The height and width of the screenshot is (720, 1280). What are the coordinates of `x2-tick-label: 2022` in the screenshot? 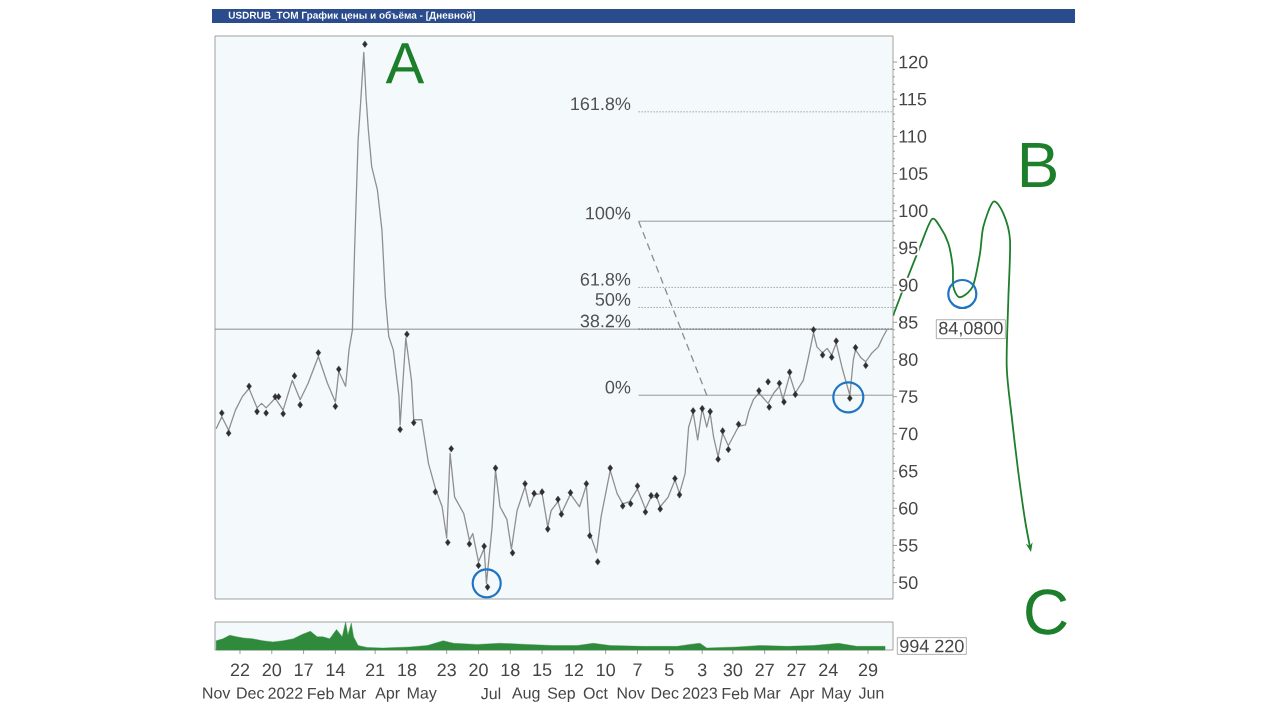 It's located at (285, 693).